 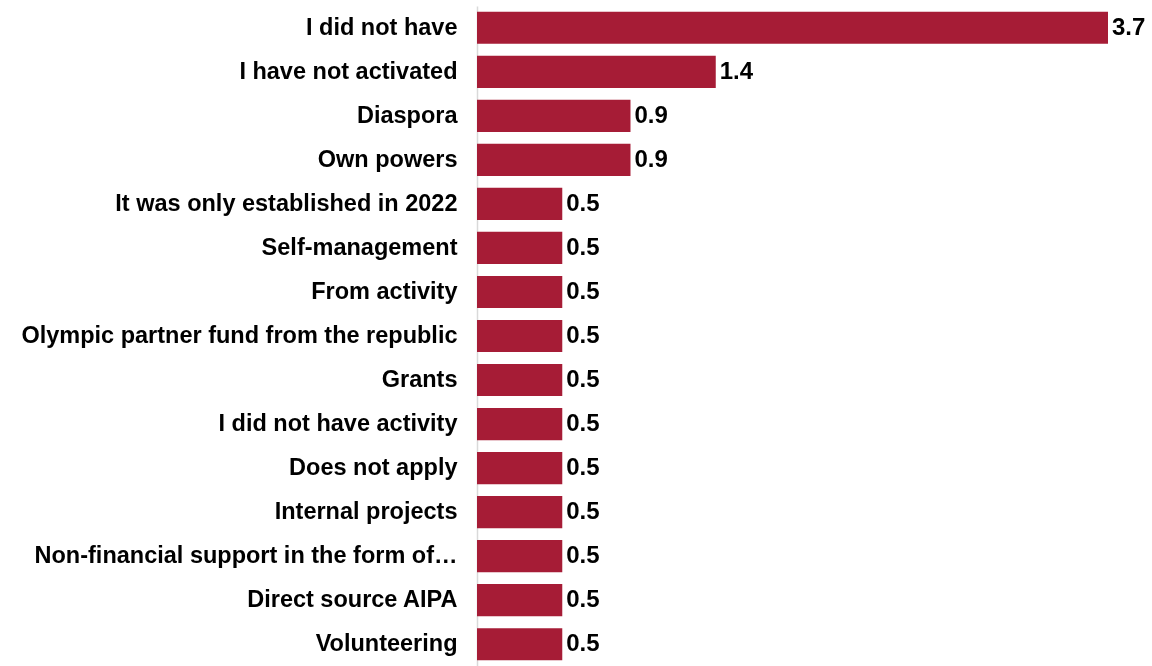 I want to click on y-tick-label: Own powers, so click(x=387, y=158).